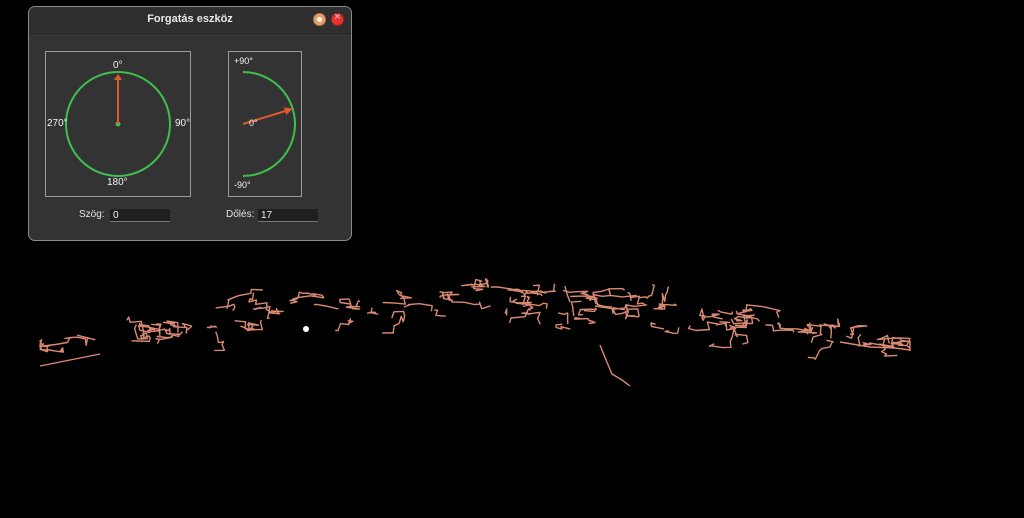 The height and width of the screenshot is (518, 1024). What do you see at coordinates (92, 214) in the screenshot?
I see `angle-label: Szög:` at bounding box center [92, 214].